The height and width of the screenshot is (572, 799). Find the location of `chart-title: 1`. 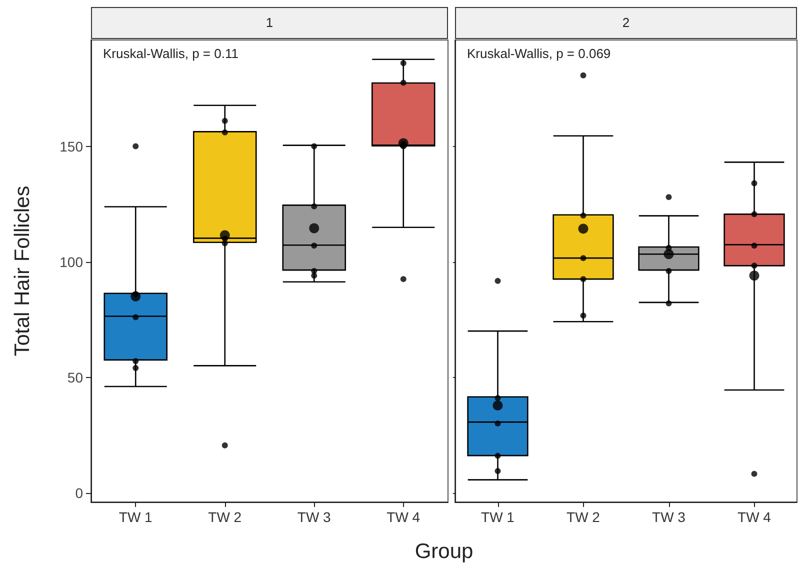

chart-title: 1 is located at coordinates (269, 23).